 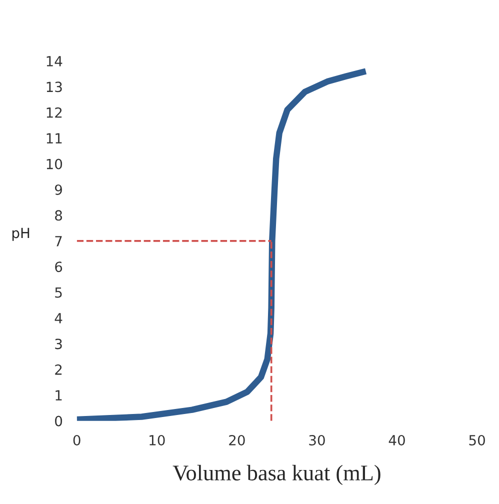 I want to click on x-tick-label: 0, so click(x=76, y=440).